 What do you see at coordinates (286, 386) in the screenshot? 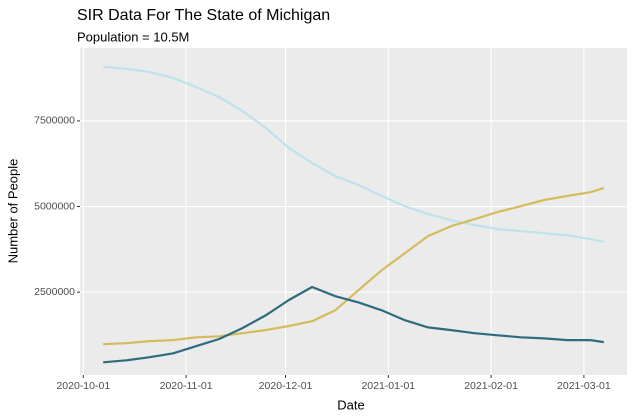
I see `x-tick-label: 2020-12-01` at bounding box center [286, 386].